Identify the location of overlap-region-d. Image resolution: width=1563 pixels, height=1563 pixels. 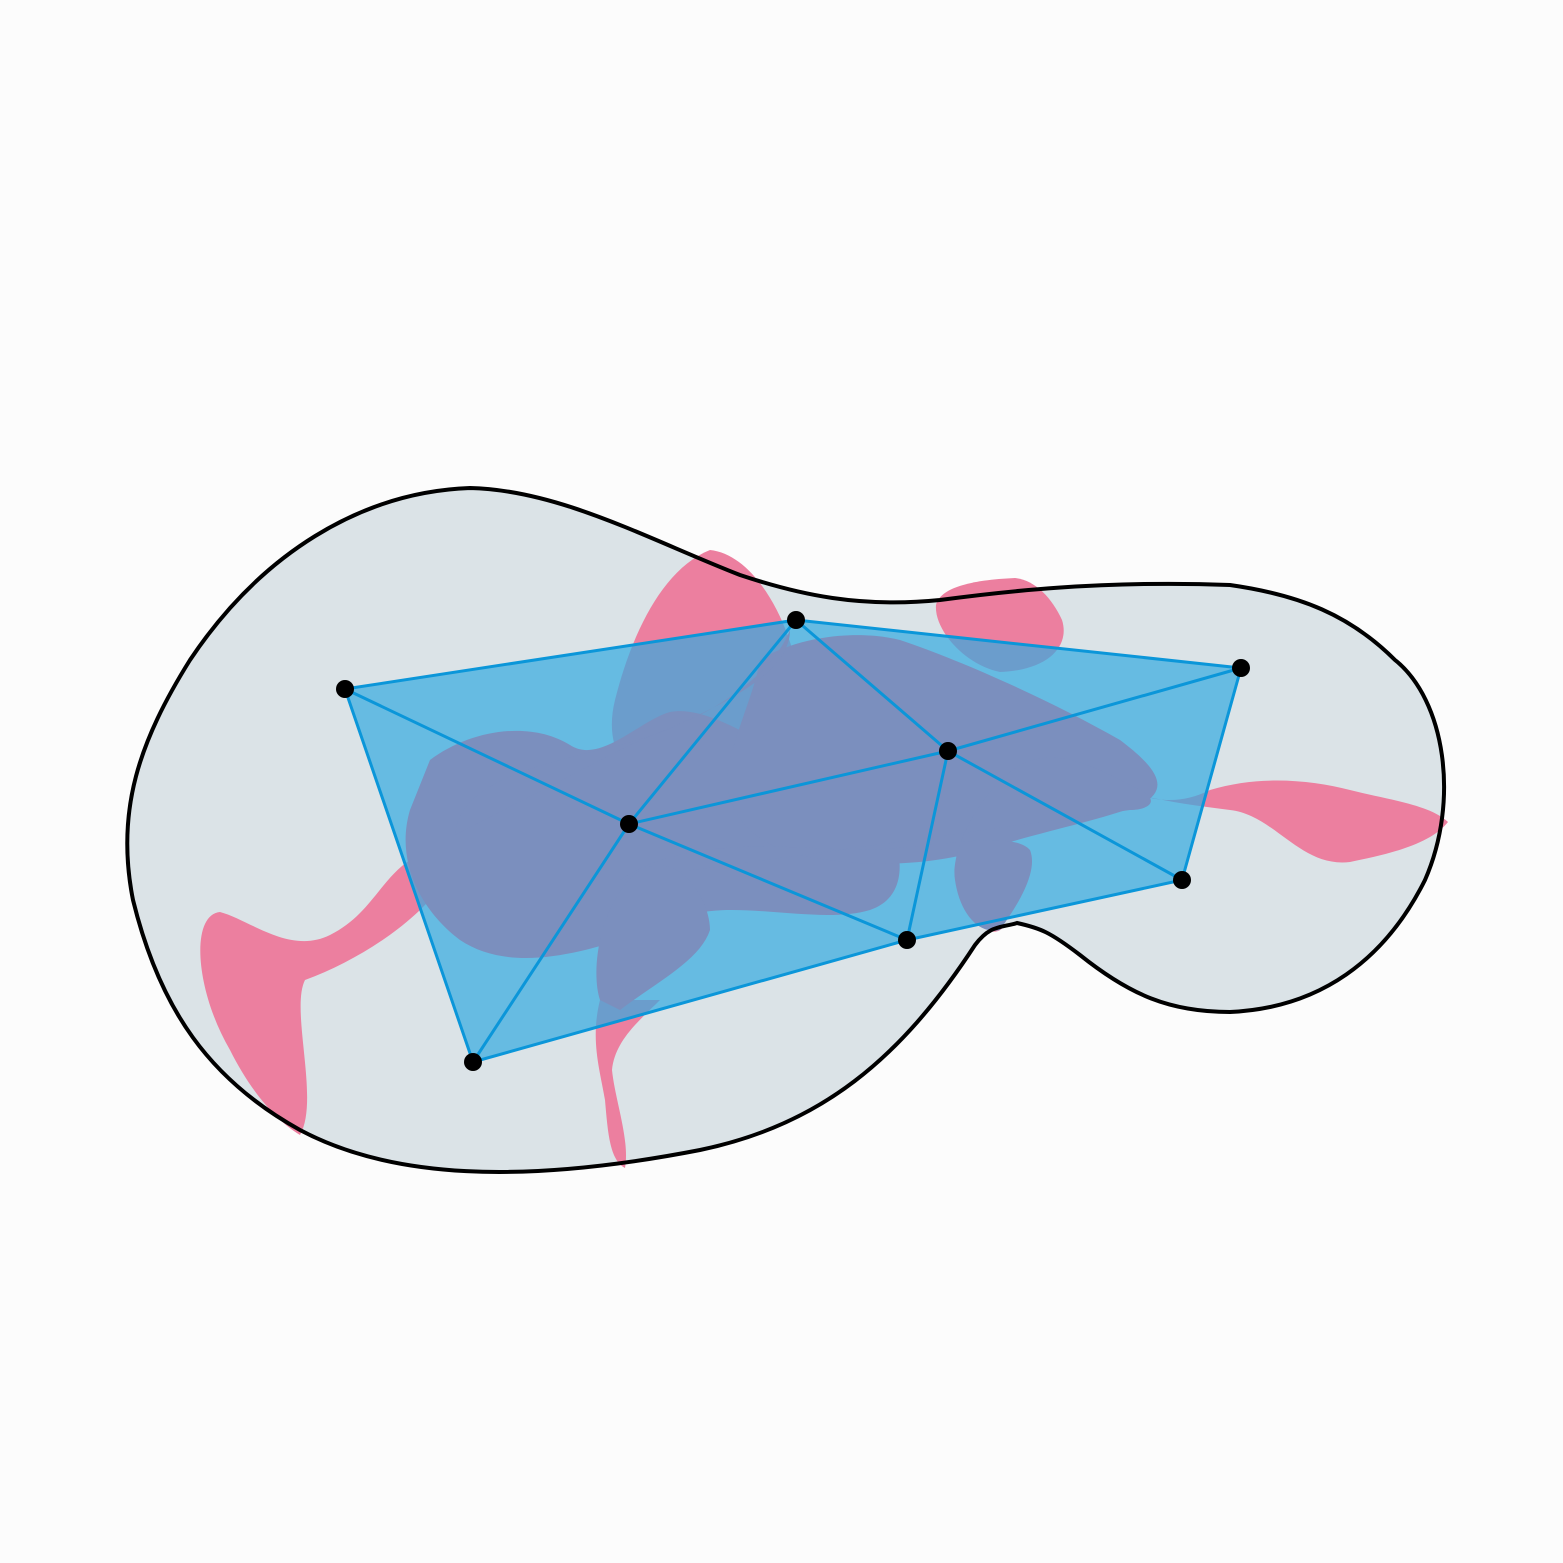
(622, 732).